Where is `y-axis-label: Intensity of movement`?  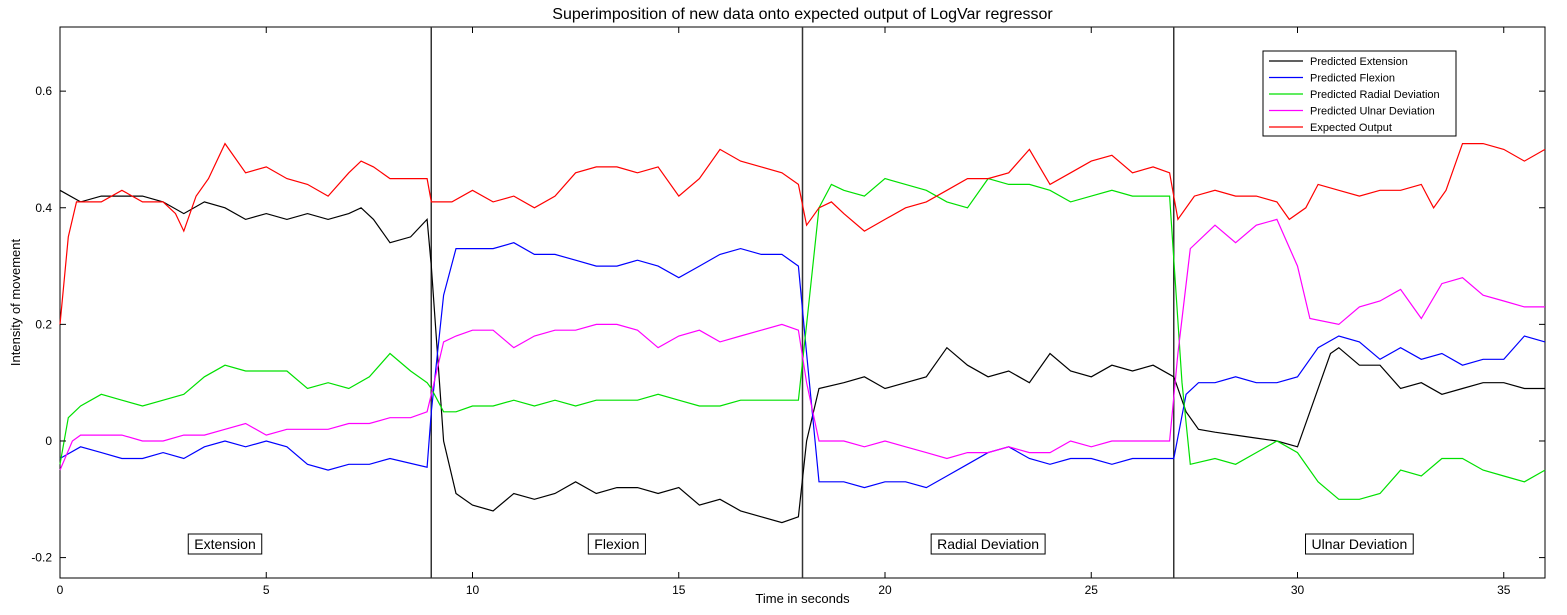 y-axis-label: Intensity of movement is located at coordinates (15, 303).